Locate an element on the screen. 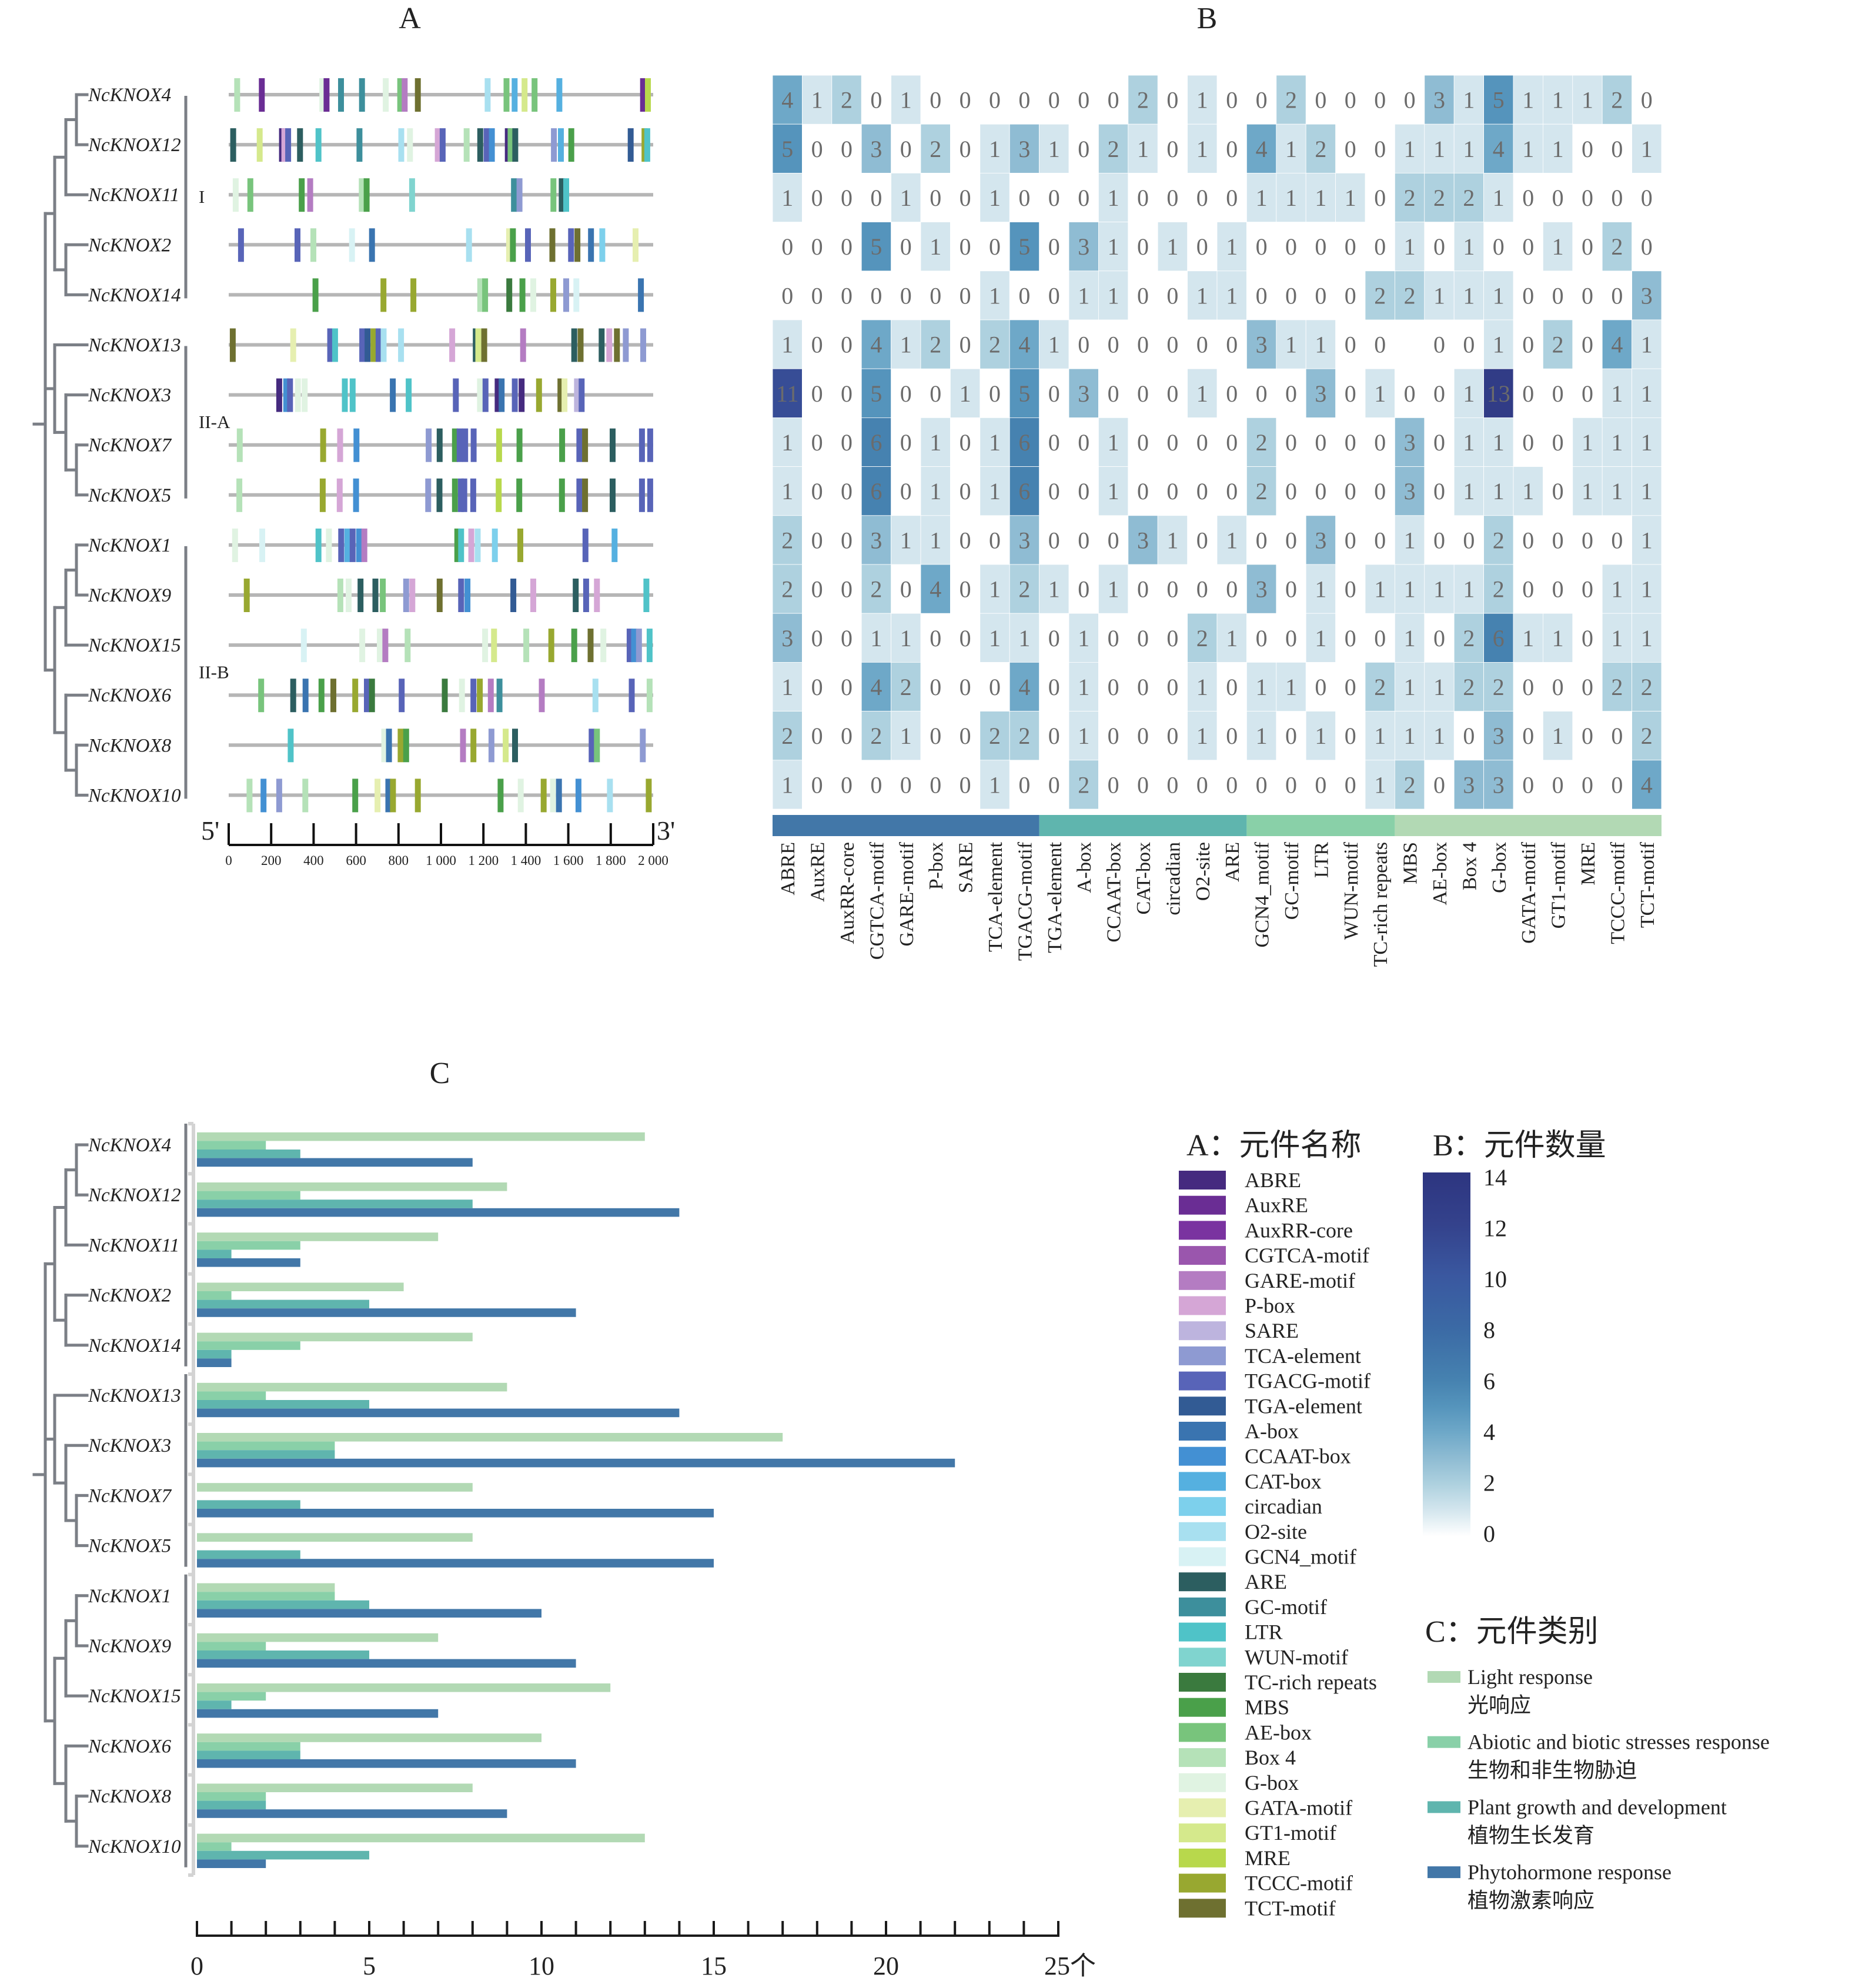  legend-label: GCN4_motif is located at coordinates (1300, 1557).